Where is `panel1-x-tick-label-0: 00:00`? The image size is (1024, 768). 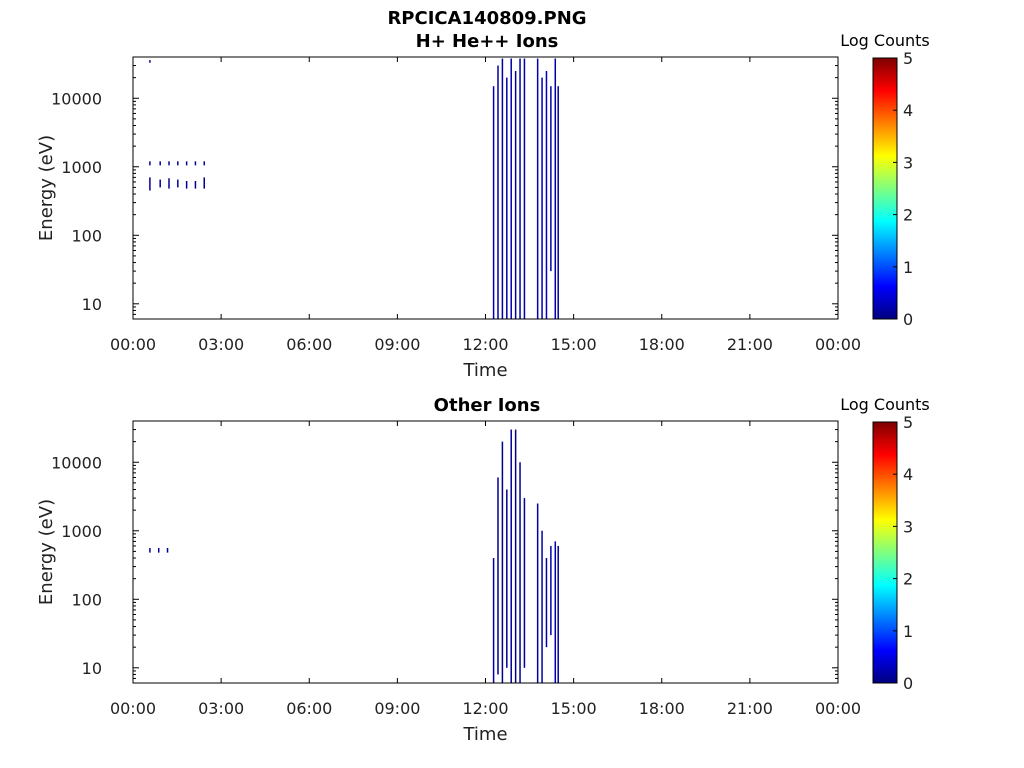
panel1-x-tick-label-0: 00:00 is located at coordinates (133, 344).